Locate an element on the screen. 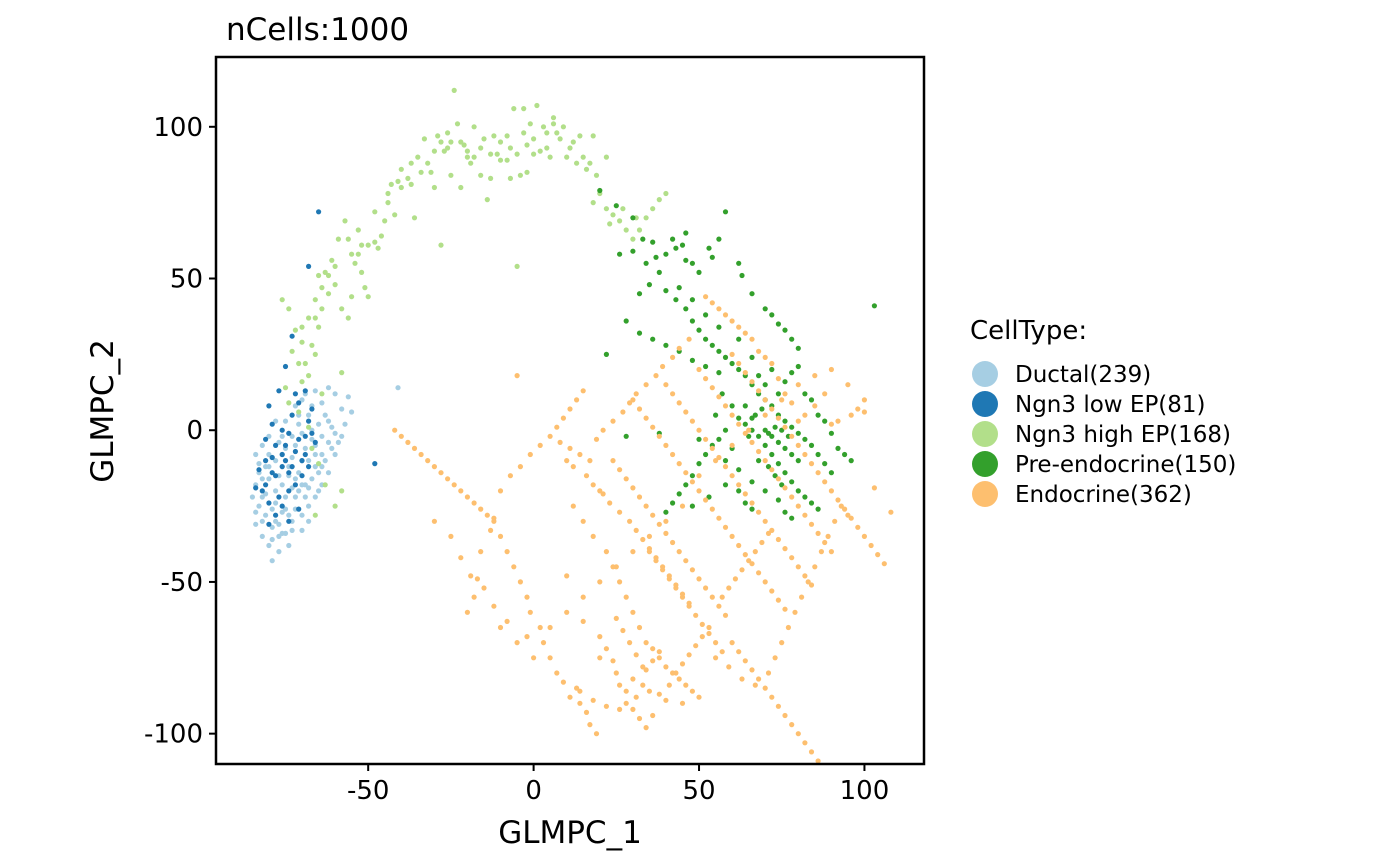 The image size is (1400, 866). x-tick-label: -50 is located at coordinates (368, 791).